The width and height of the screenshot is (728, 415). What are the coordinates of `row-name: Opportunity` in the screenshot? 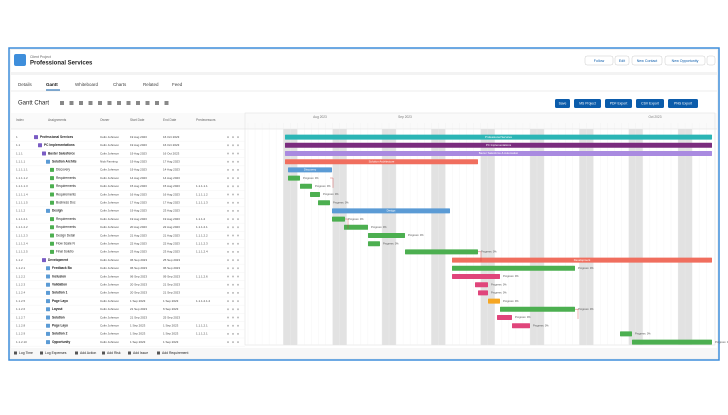 It's located at (61, 342).